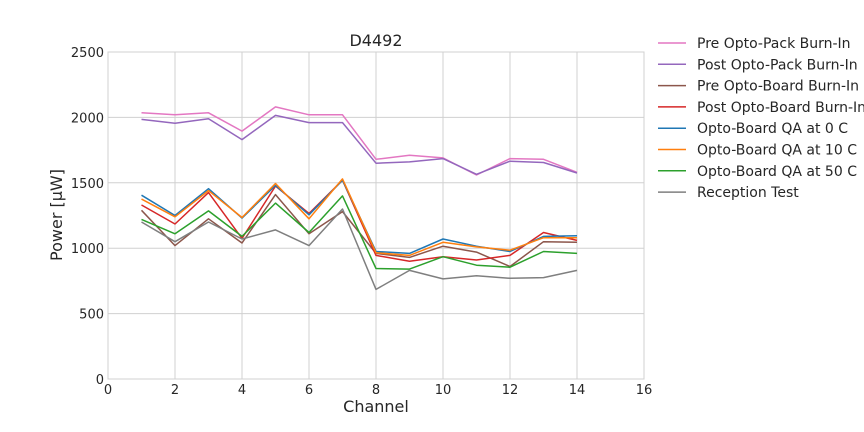  Describe the element at coordinates (309, 390) in the screenshot. I see `x-tick-label: 6` at that location.